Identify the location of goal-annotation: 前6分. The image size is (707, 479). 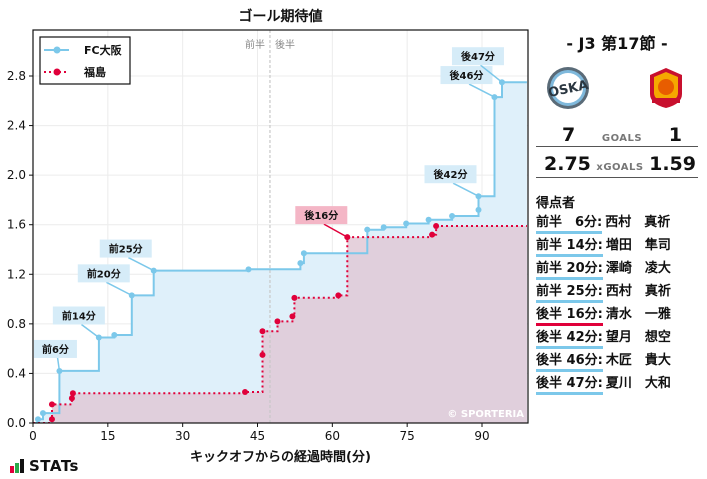
(55, 355).